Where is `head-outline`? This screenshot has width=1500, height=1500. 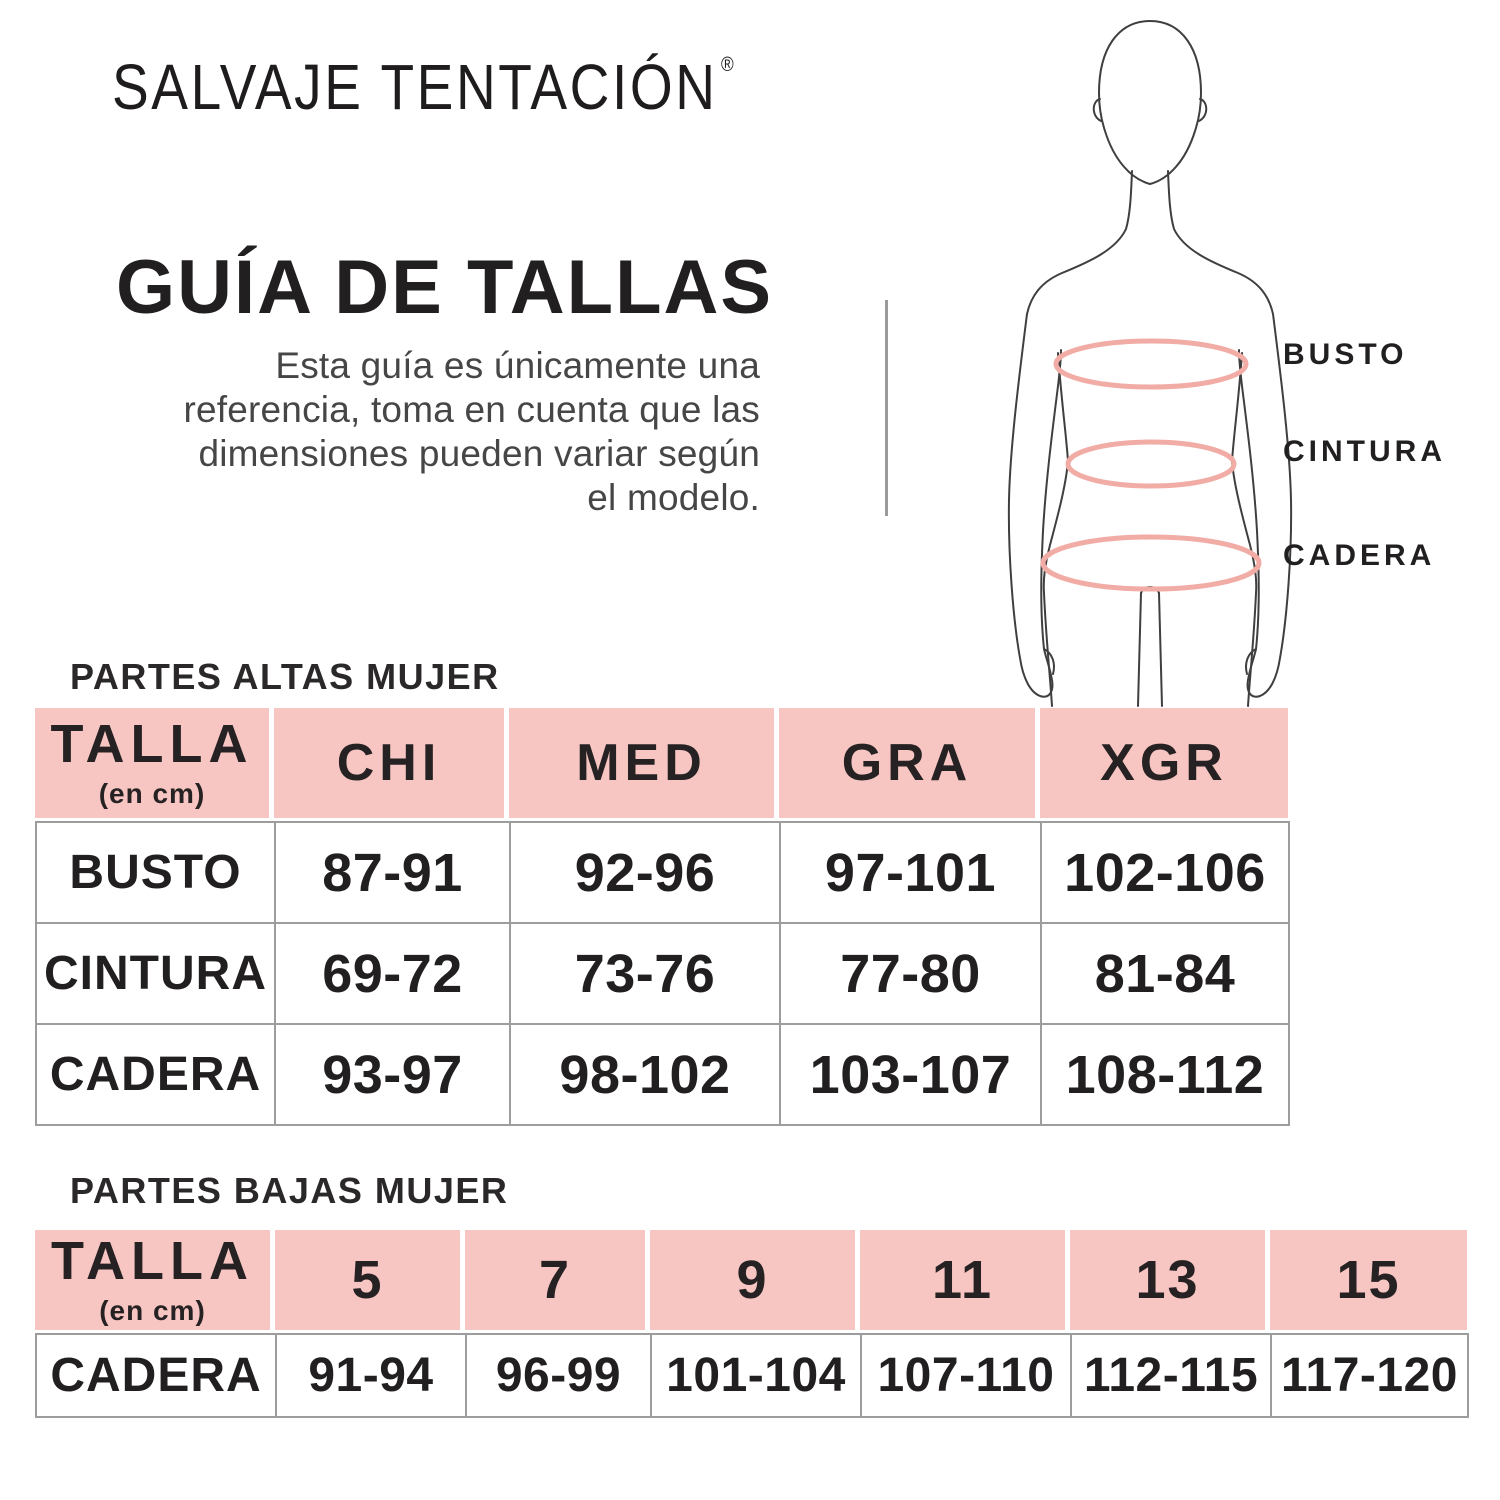 head-outline is located at coordinates (1150, 102).